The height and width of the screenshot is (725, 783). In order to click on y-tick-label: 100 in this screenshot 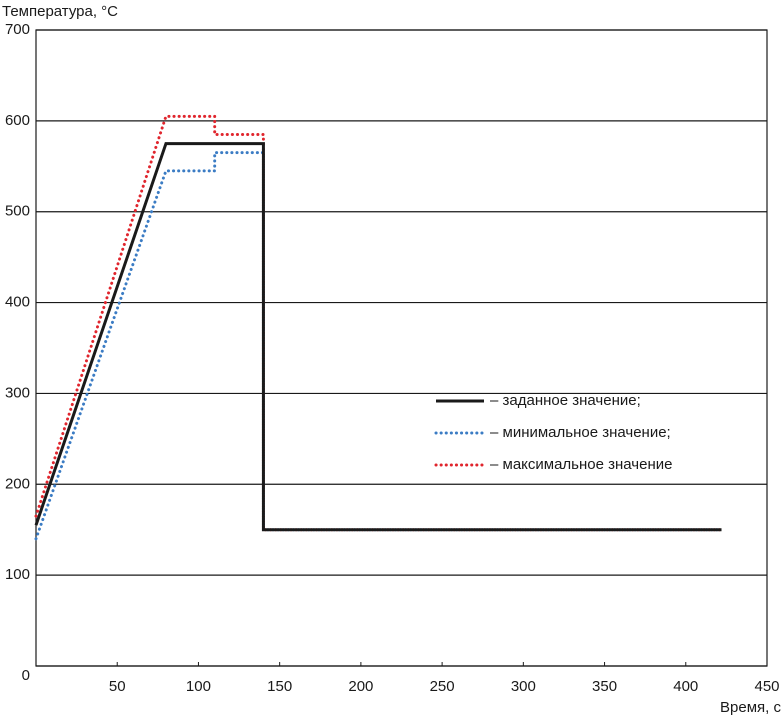, I will do `click(17, 574)`.